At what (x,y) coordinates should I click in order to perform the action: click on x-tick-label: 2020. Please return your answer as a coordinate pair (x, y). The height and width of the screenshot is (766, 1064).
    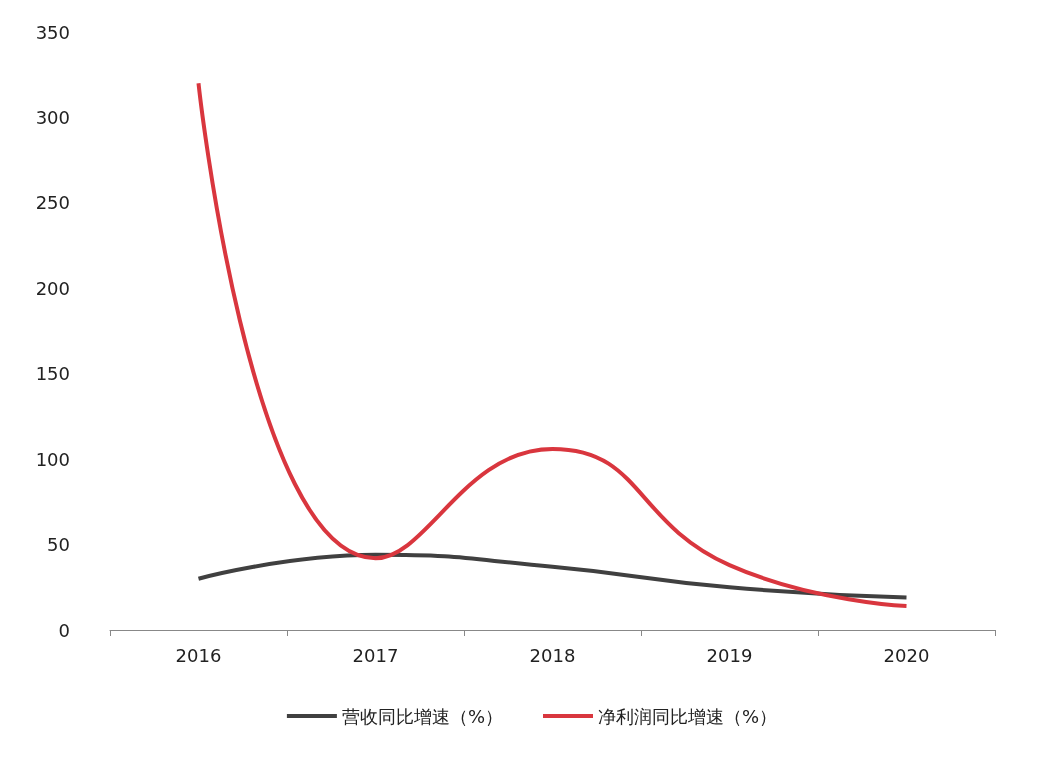
    Looking at the image, I should click on (906, 655).